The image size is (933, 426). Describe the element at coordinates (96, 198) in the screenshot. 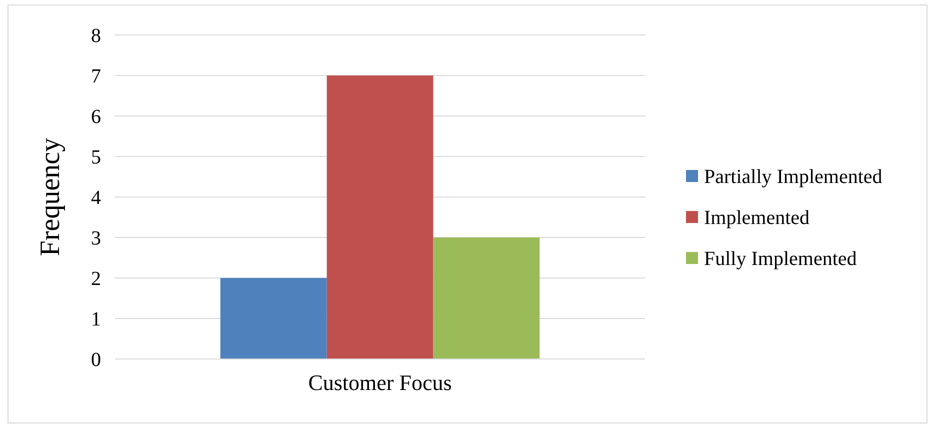

I see `y-tick-label: 4` at that location.